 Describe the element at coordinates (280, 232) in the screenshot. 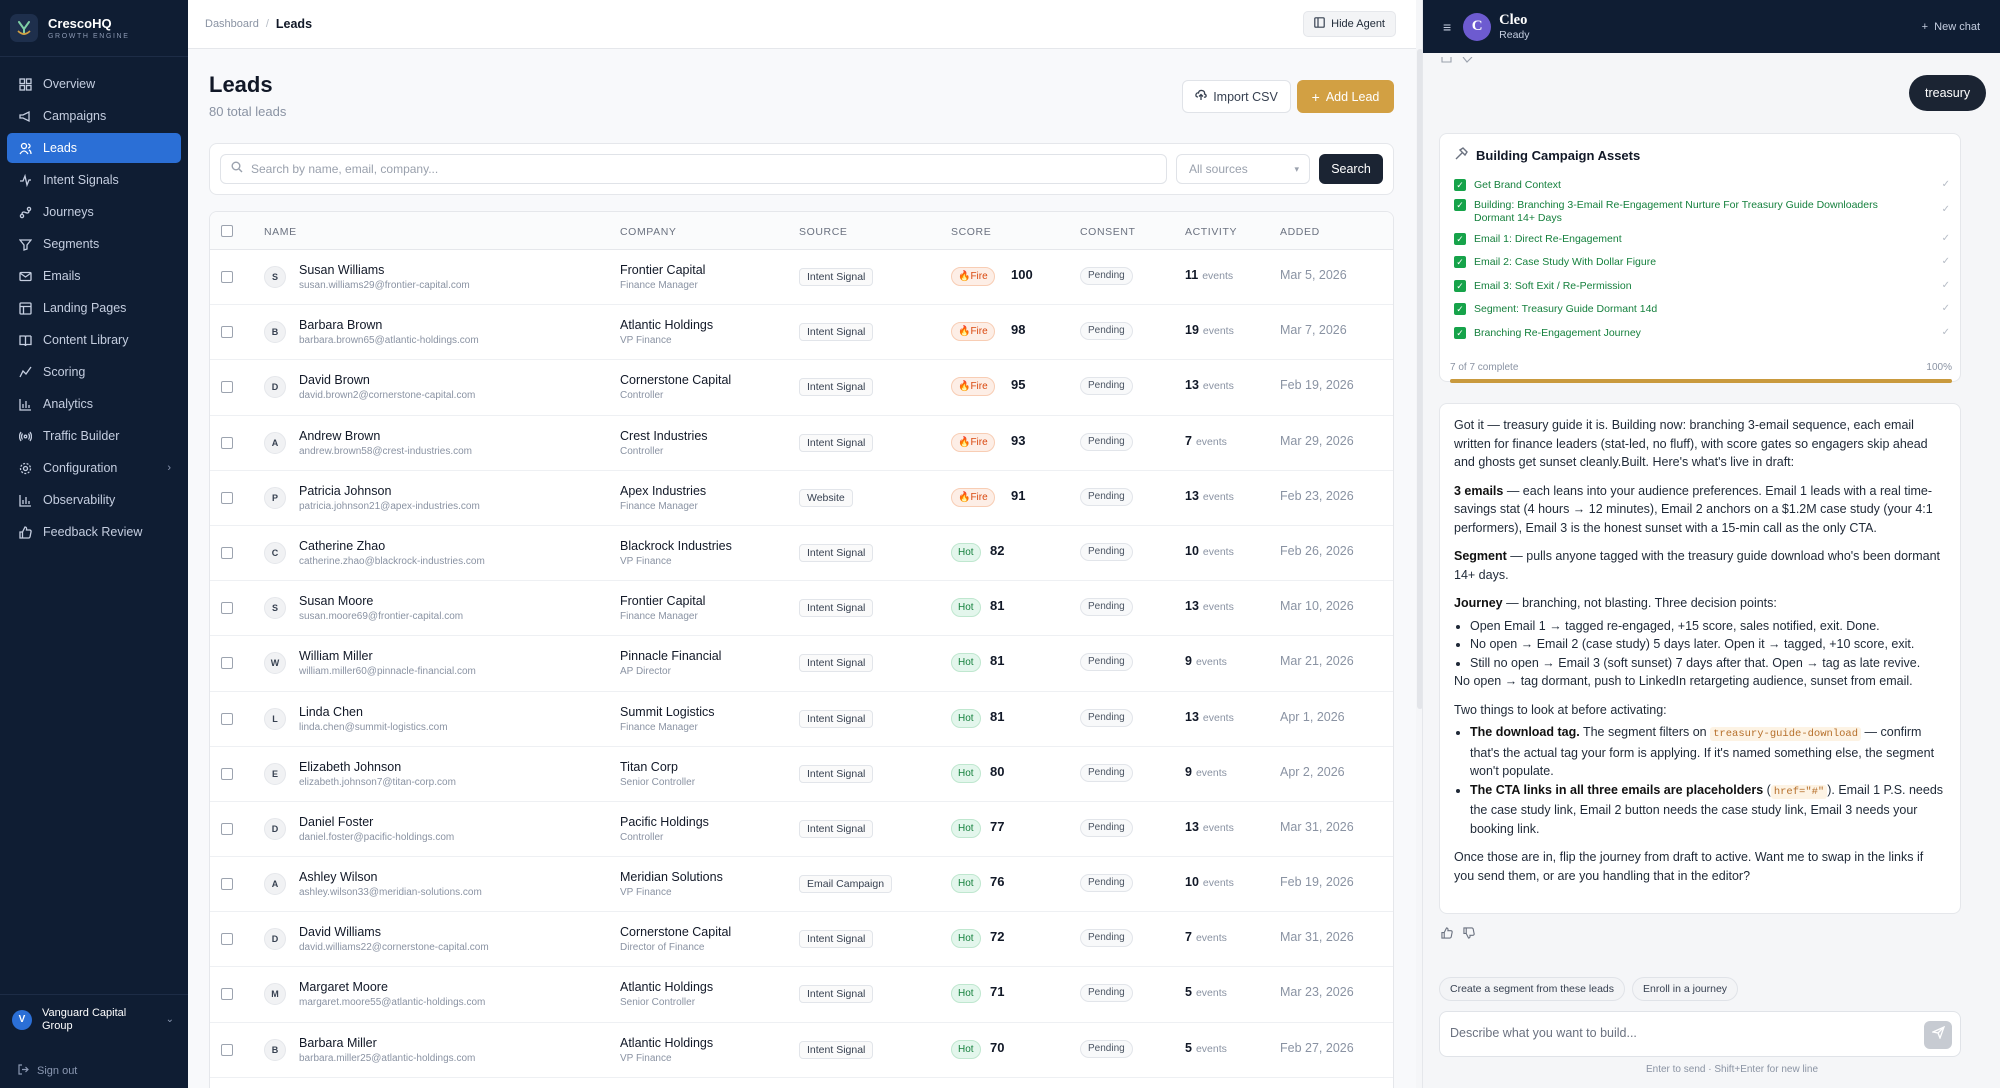

I see `column-header-name: NAME` at that location.